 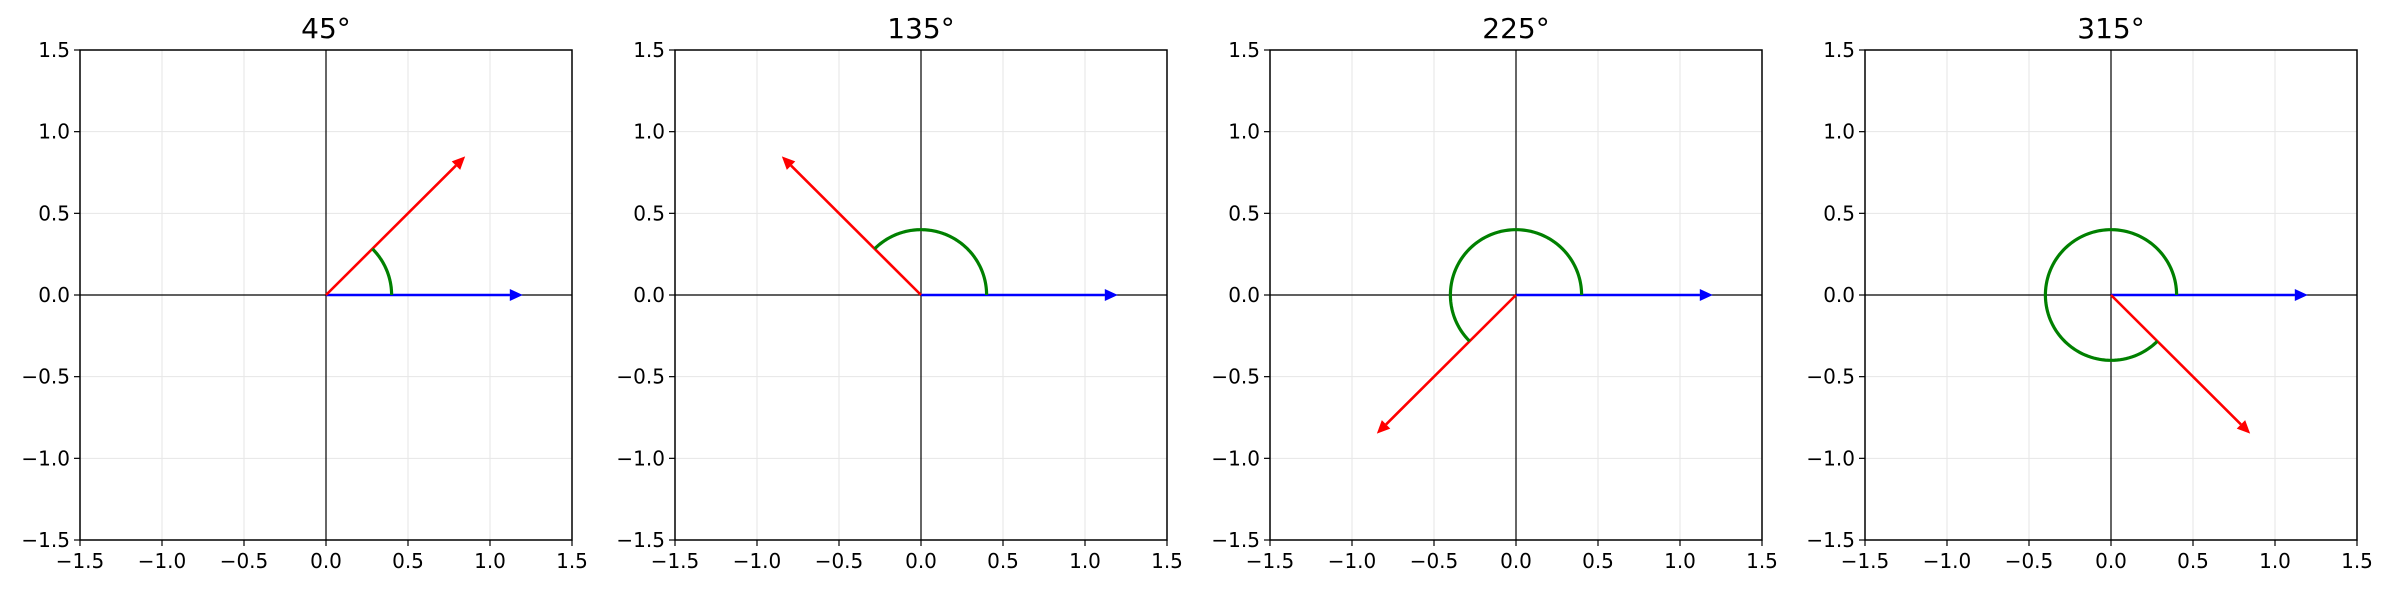 I want to click on panel-title: 315°, so click(x=2110, y=28).